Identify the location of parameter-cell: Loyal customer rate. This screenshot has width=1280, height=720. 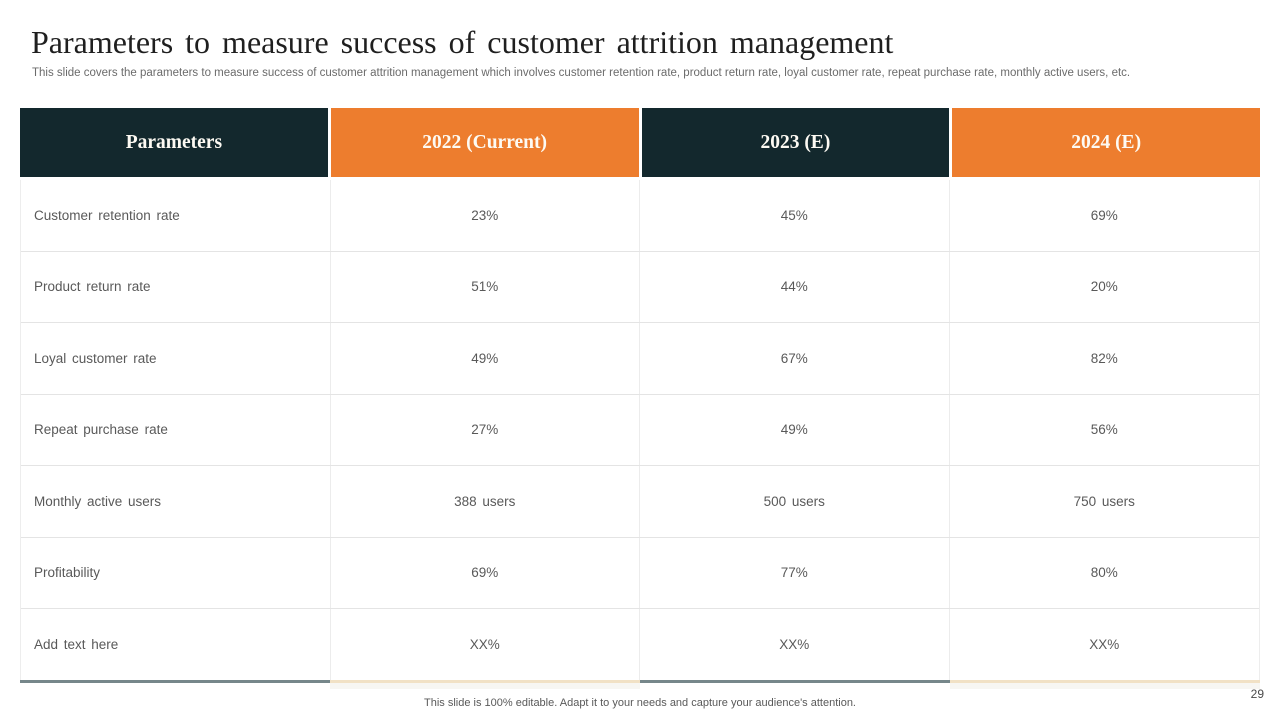
(176, 358).